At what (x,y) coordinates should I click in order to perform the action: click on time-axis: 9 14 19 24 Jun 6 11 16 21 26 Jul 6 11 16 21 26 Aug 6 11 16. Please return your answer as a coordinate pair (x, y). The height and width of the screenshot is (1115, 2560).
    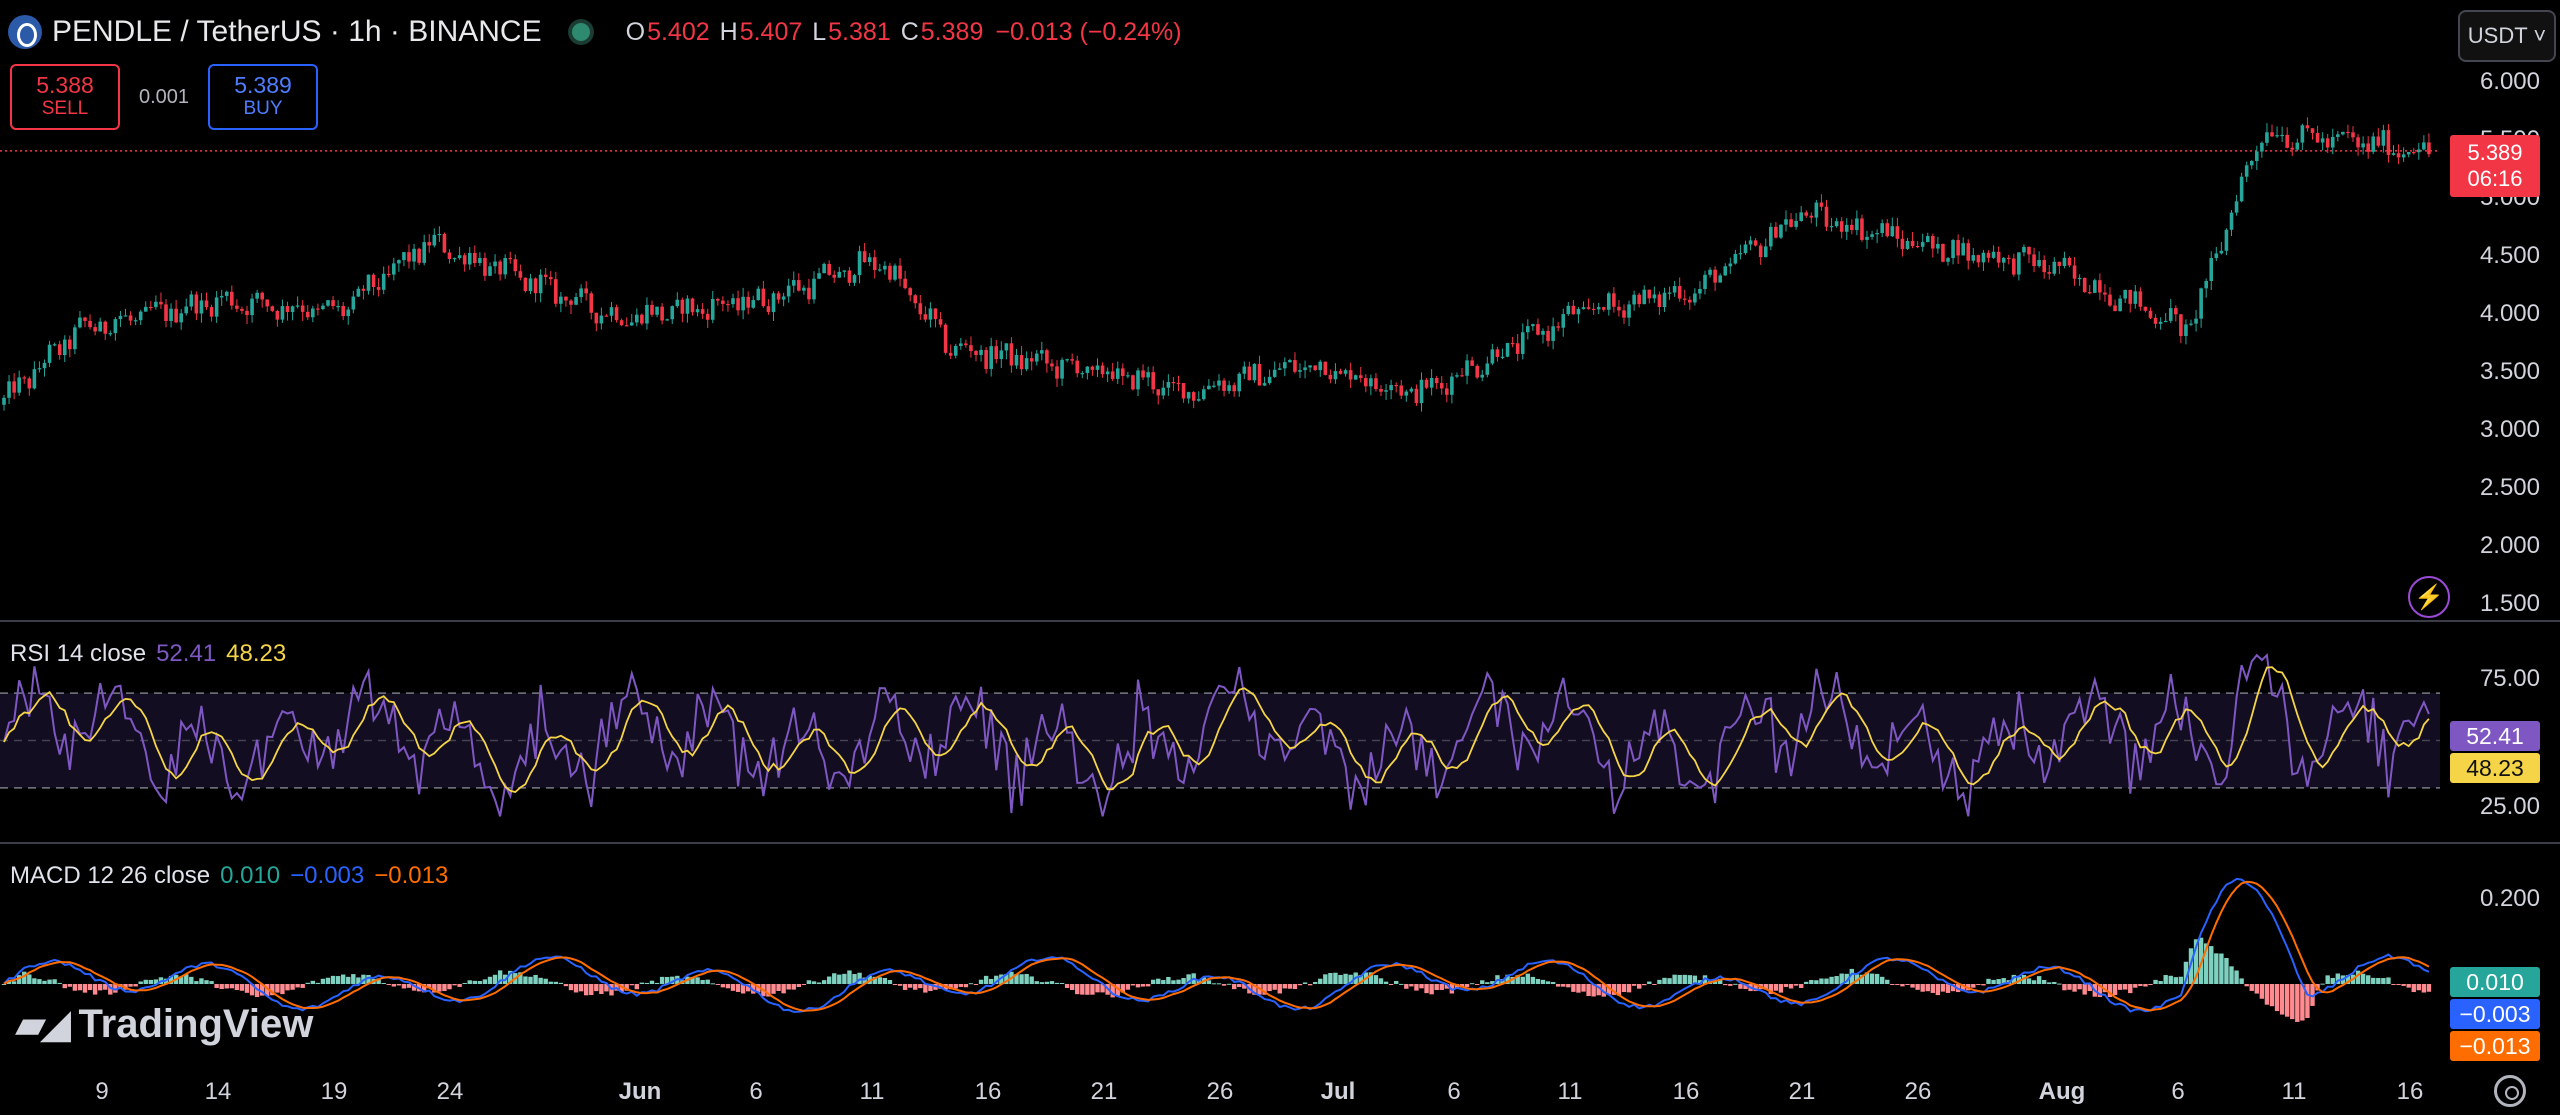
    Looking at the image, I should click on (1220, 1093).